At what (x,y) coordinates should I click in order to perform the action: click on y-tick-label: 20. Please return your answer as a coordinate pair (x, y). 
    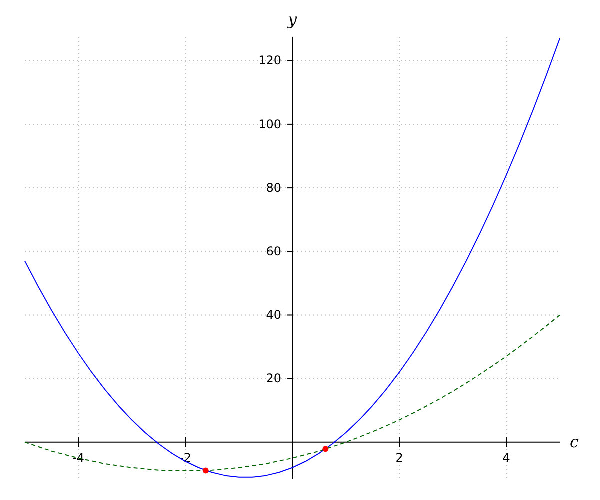
    Looking at the image, I should click on (274, 379).